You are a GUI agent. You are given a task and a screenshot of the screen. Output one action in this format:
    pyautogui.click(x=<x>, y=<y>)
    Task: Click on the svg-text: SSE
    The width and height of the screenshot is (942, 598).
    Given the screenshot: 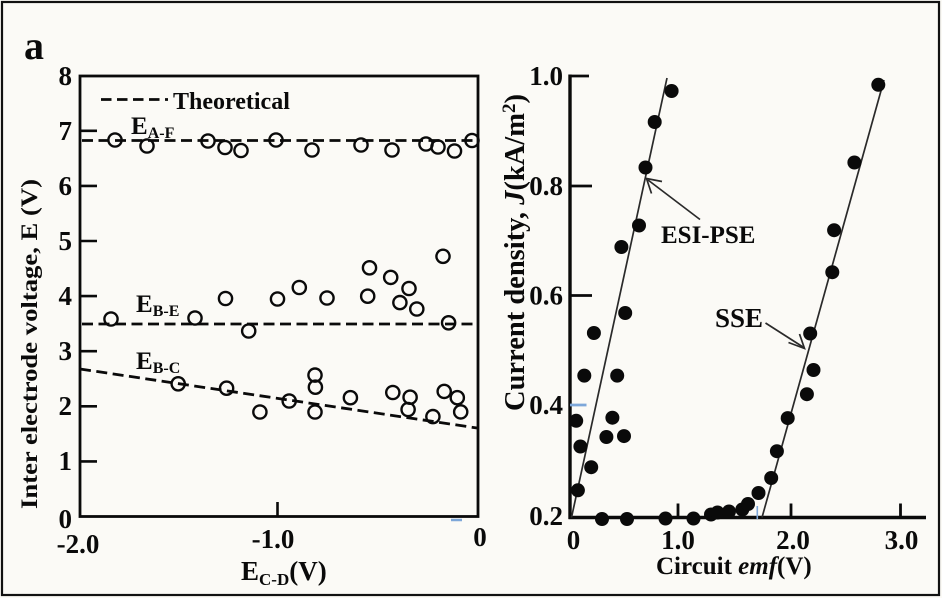 What is the action you would take?
    pyautogui.click(x=739, y=318)
    